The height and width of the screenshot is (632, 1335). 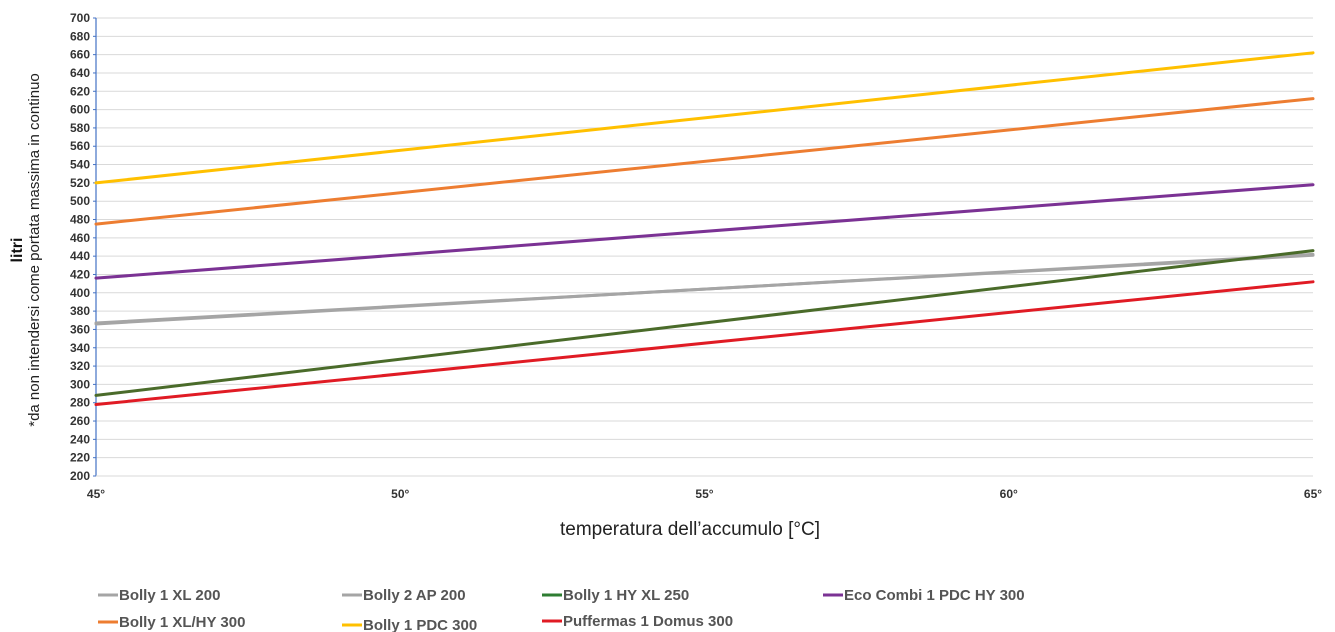 I want to click on y-tick-label: 260, so click(x=80, y=421).